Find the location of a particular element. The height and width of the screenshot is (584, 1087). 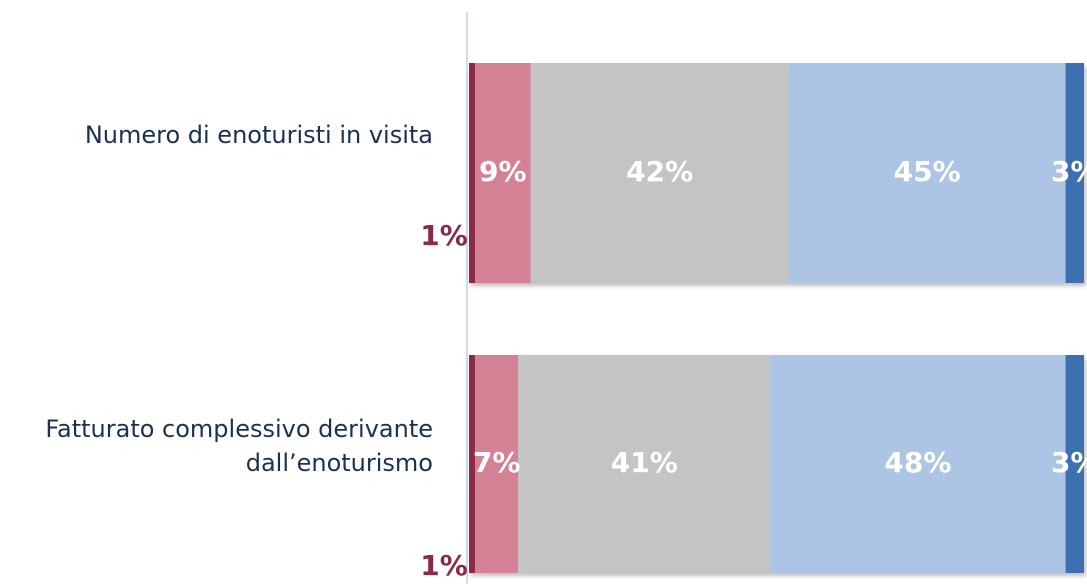

value-label: 7% is located at coordinates (497, 462).